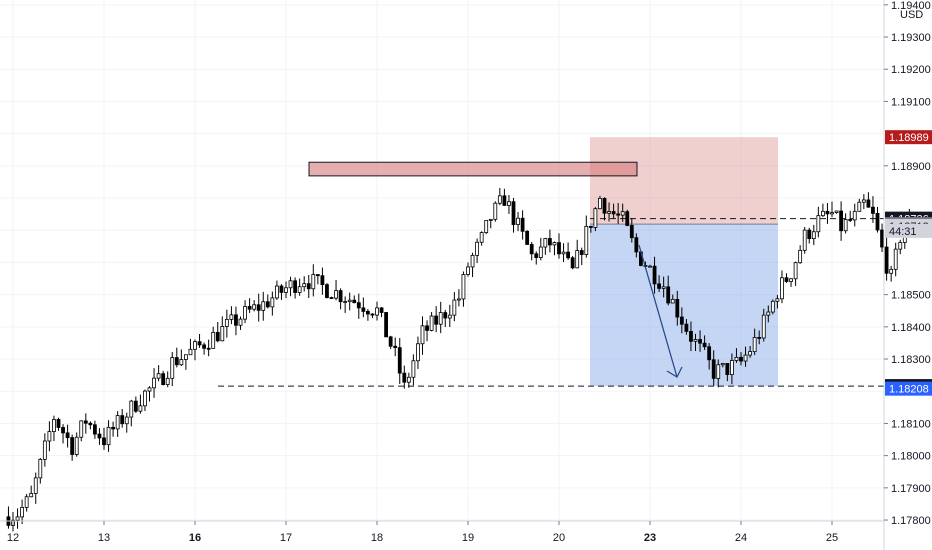  I want to click on trend-arrow-head-icon, so click(674, 372).